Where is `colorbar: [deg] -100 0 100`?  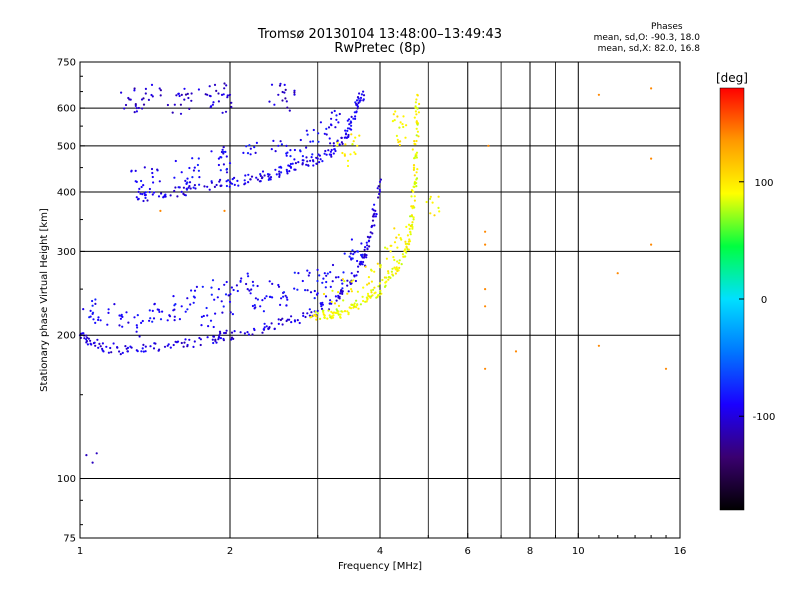
colorbar: [deg] -100 0 100 is located at coordinates (745, 291).